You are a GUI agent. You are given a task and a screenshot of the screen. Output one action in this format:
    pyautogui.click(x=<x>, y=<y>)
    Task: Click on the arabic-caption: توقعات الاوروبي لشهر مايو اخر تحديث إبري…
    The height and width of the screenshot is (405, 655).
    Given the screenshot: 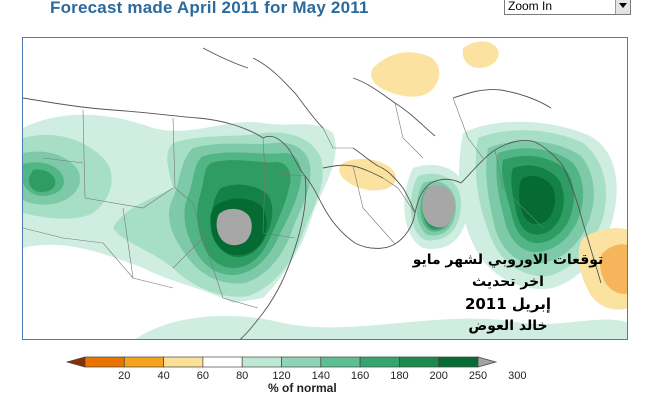 What is the action you would take?
    pyautogui.click(x=508, y=293)
    